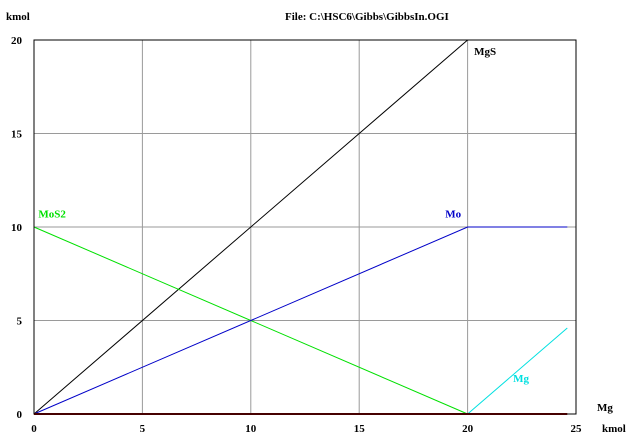 The image size is (640, 434). What do you see at coordinates (577, 428) in the screenshot?
I see `x-tick-label-25: 25` at bounding box center [577, 428].